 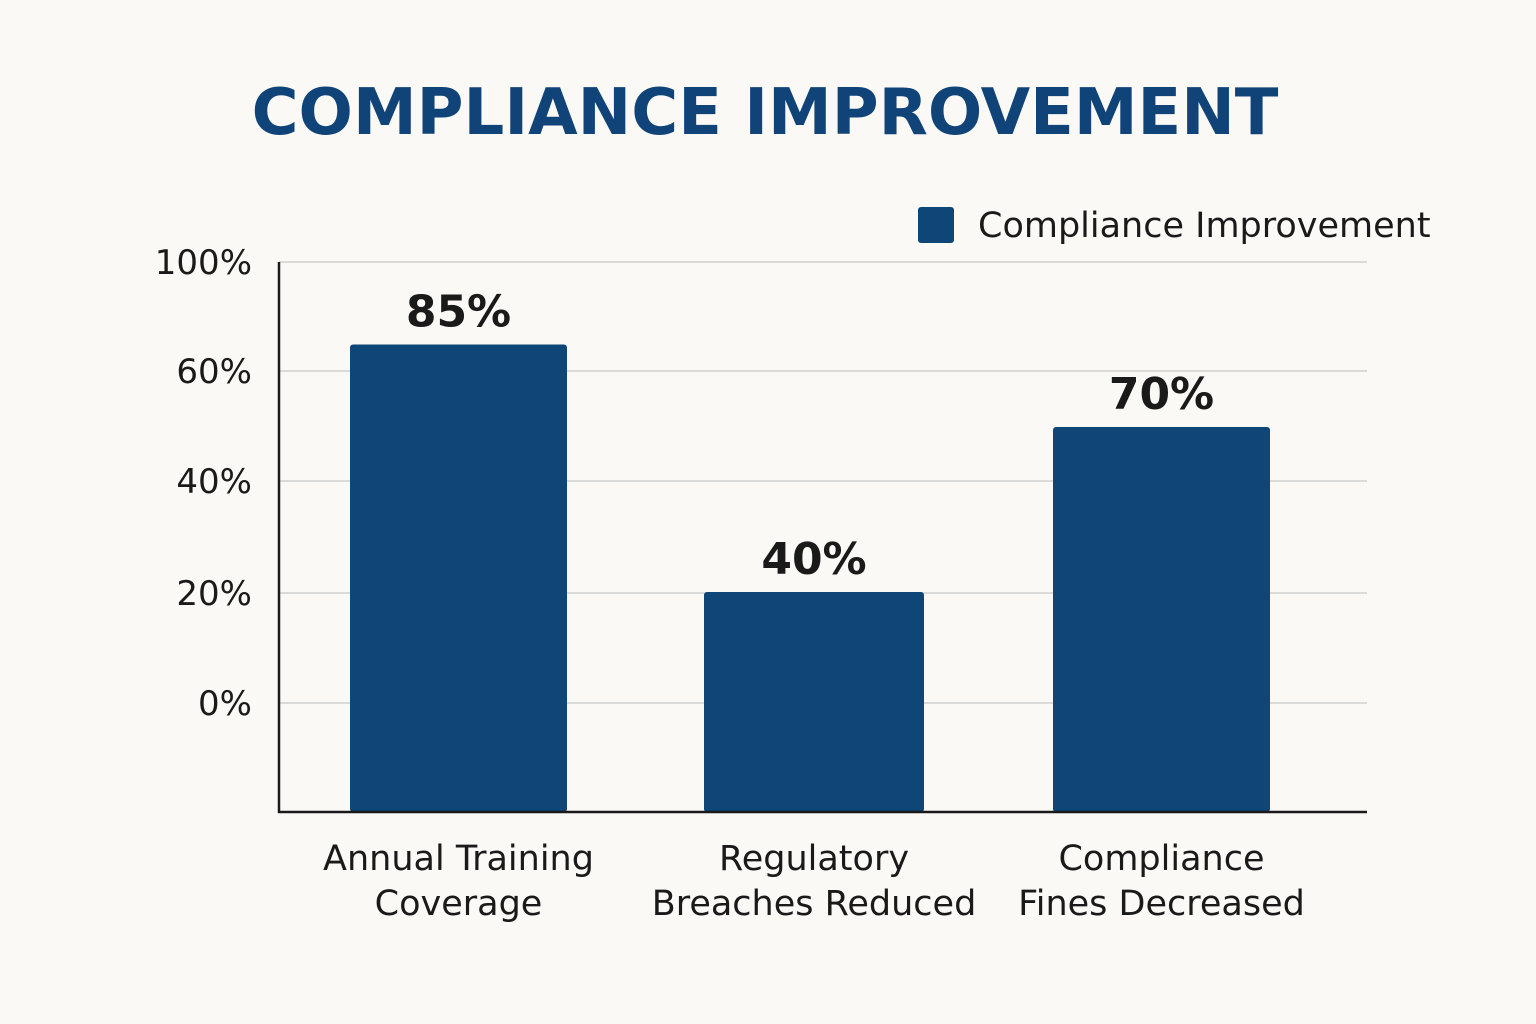 I want to click on x-category-label: Annual Training, so click(x=458, y=859).